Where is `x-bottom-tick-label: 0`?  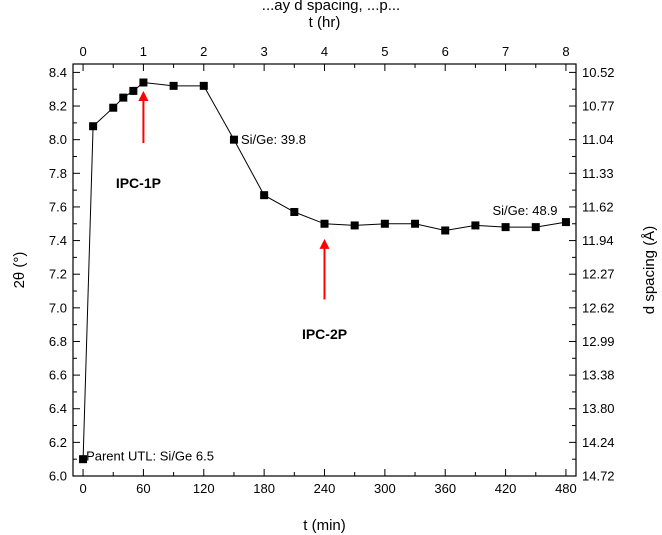 x-bottom-tick-label: 0 is located at coordinates (82, 488).